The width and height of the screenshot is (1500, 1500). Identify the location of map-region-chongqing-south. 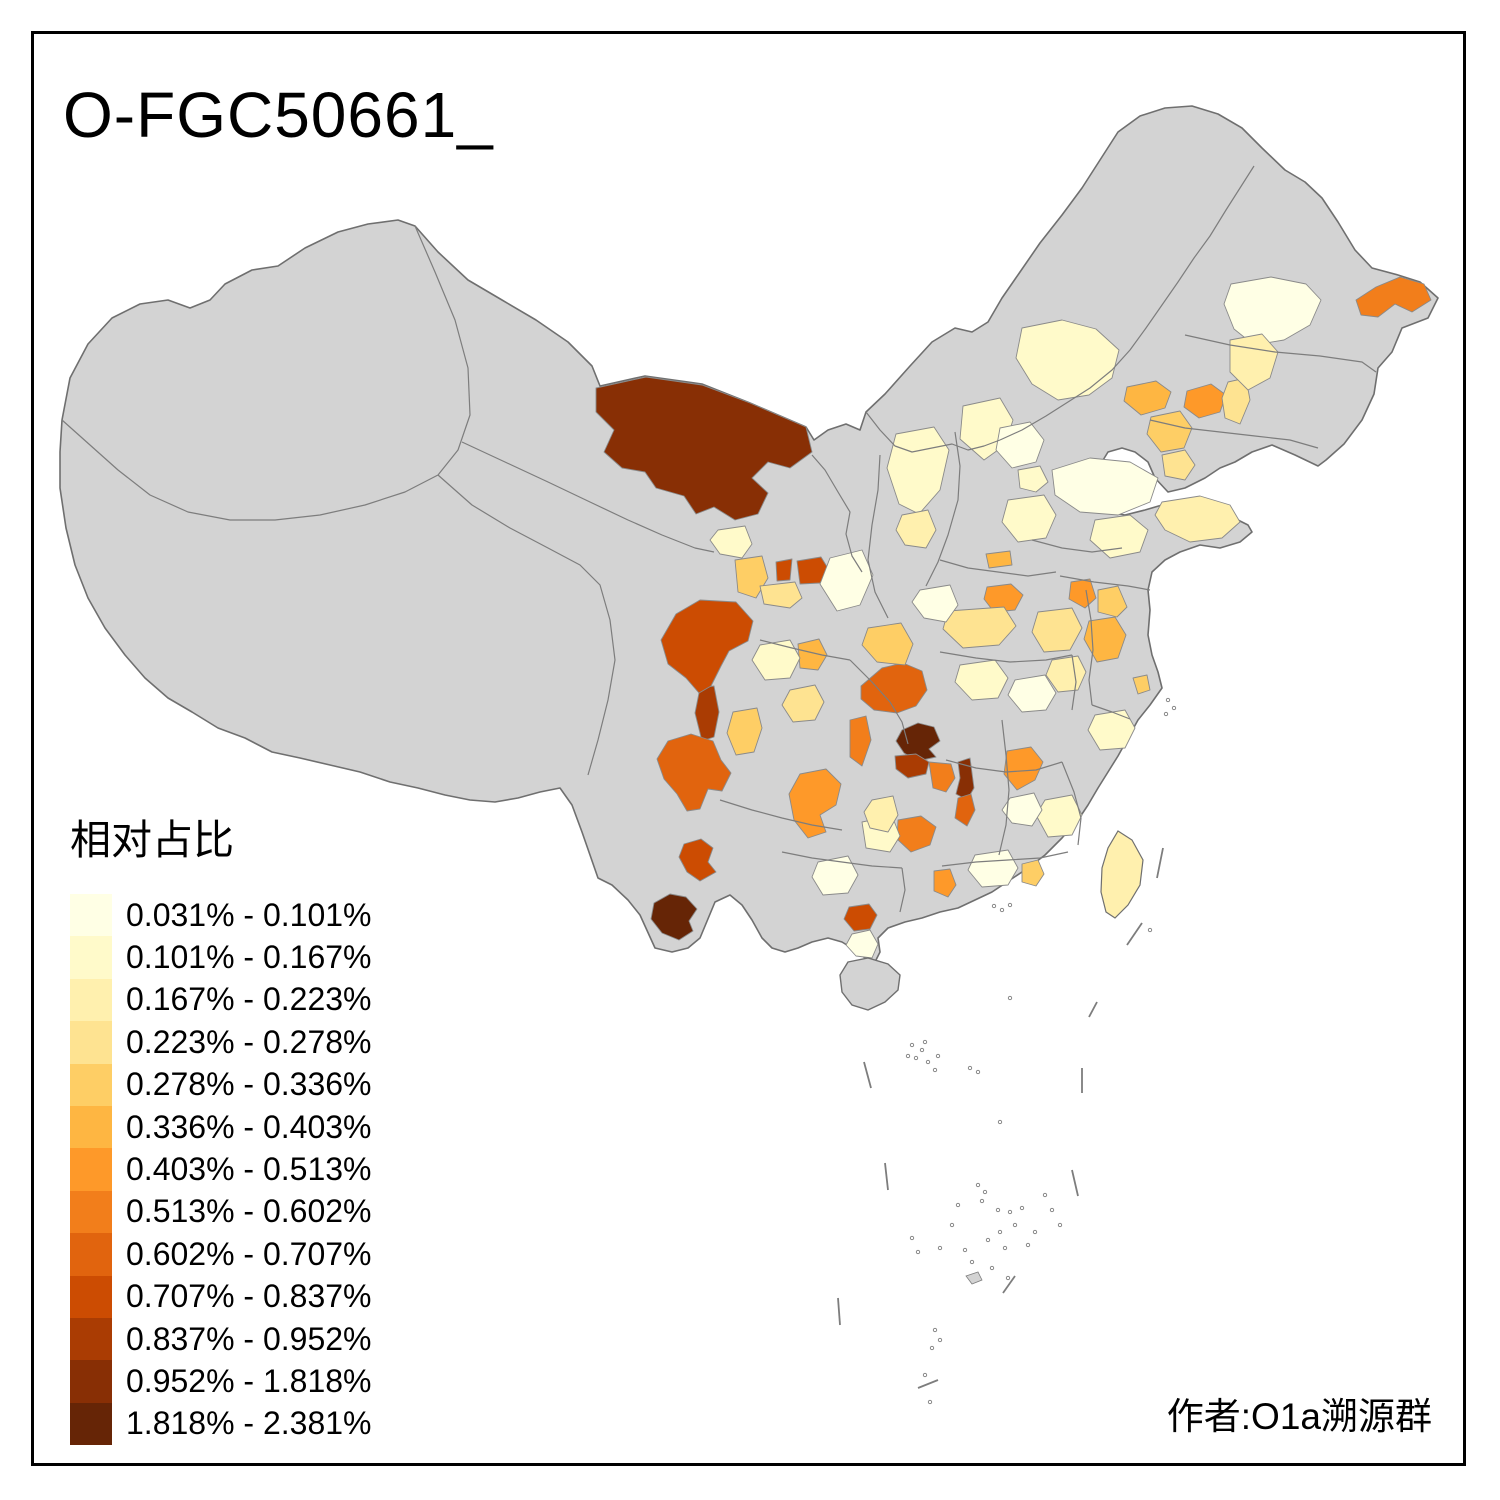
(912, 766).